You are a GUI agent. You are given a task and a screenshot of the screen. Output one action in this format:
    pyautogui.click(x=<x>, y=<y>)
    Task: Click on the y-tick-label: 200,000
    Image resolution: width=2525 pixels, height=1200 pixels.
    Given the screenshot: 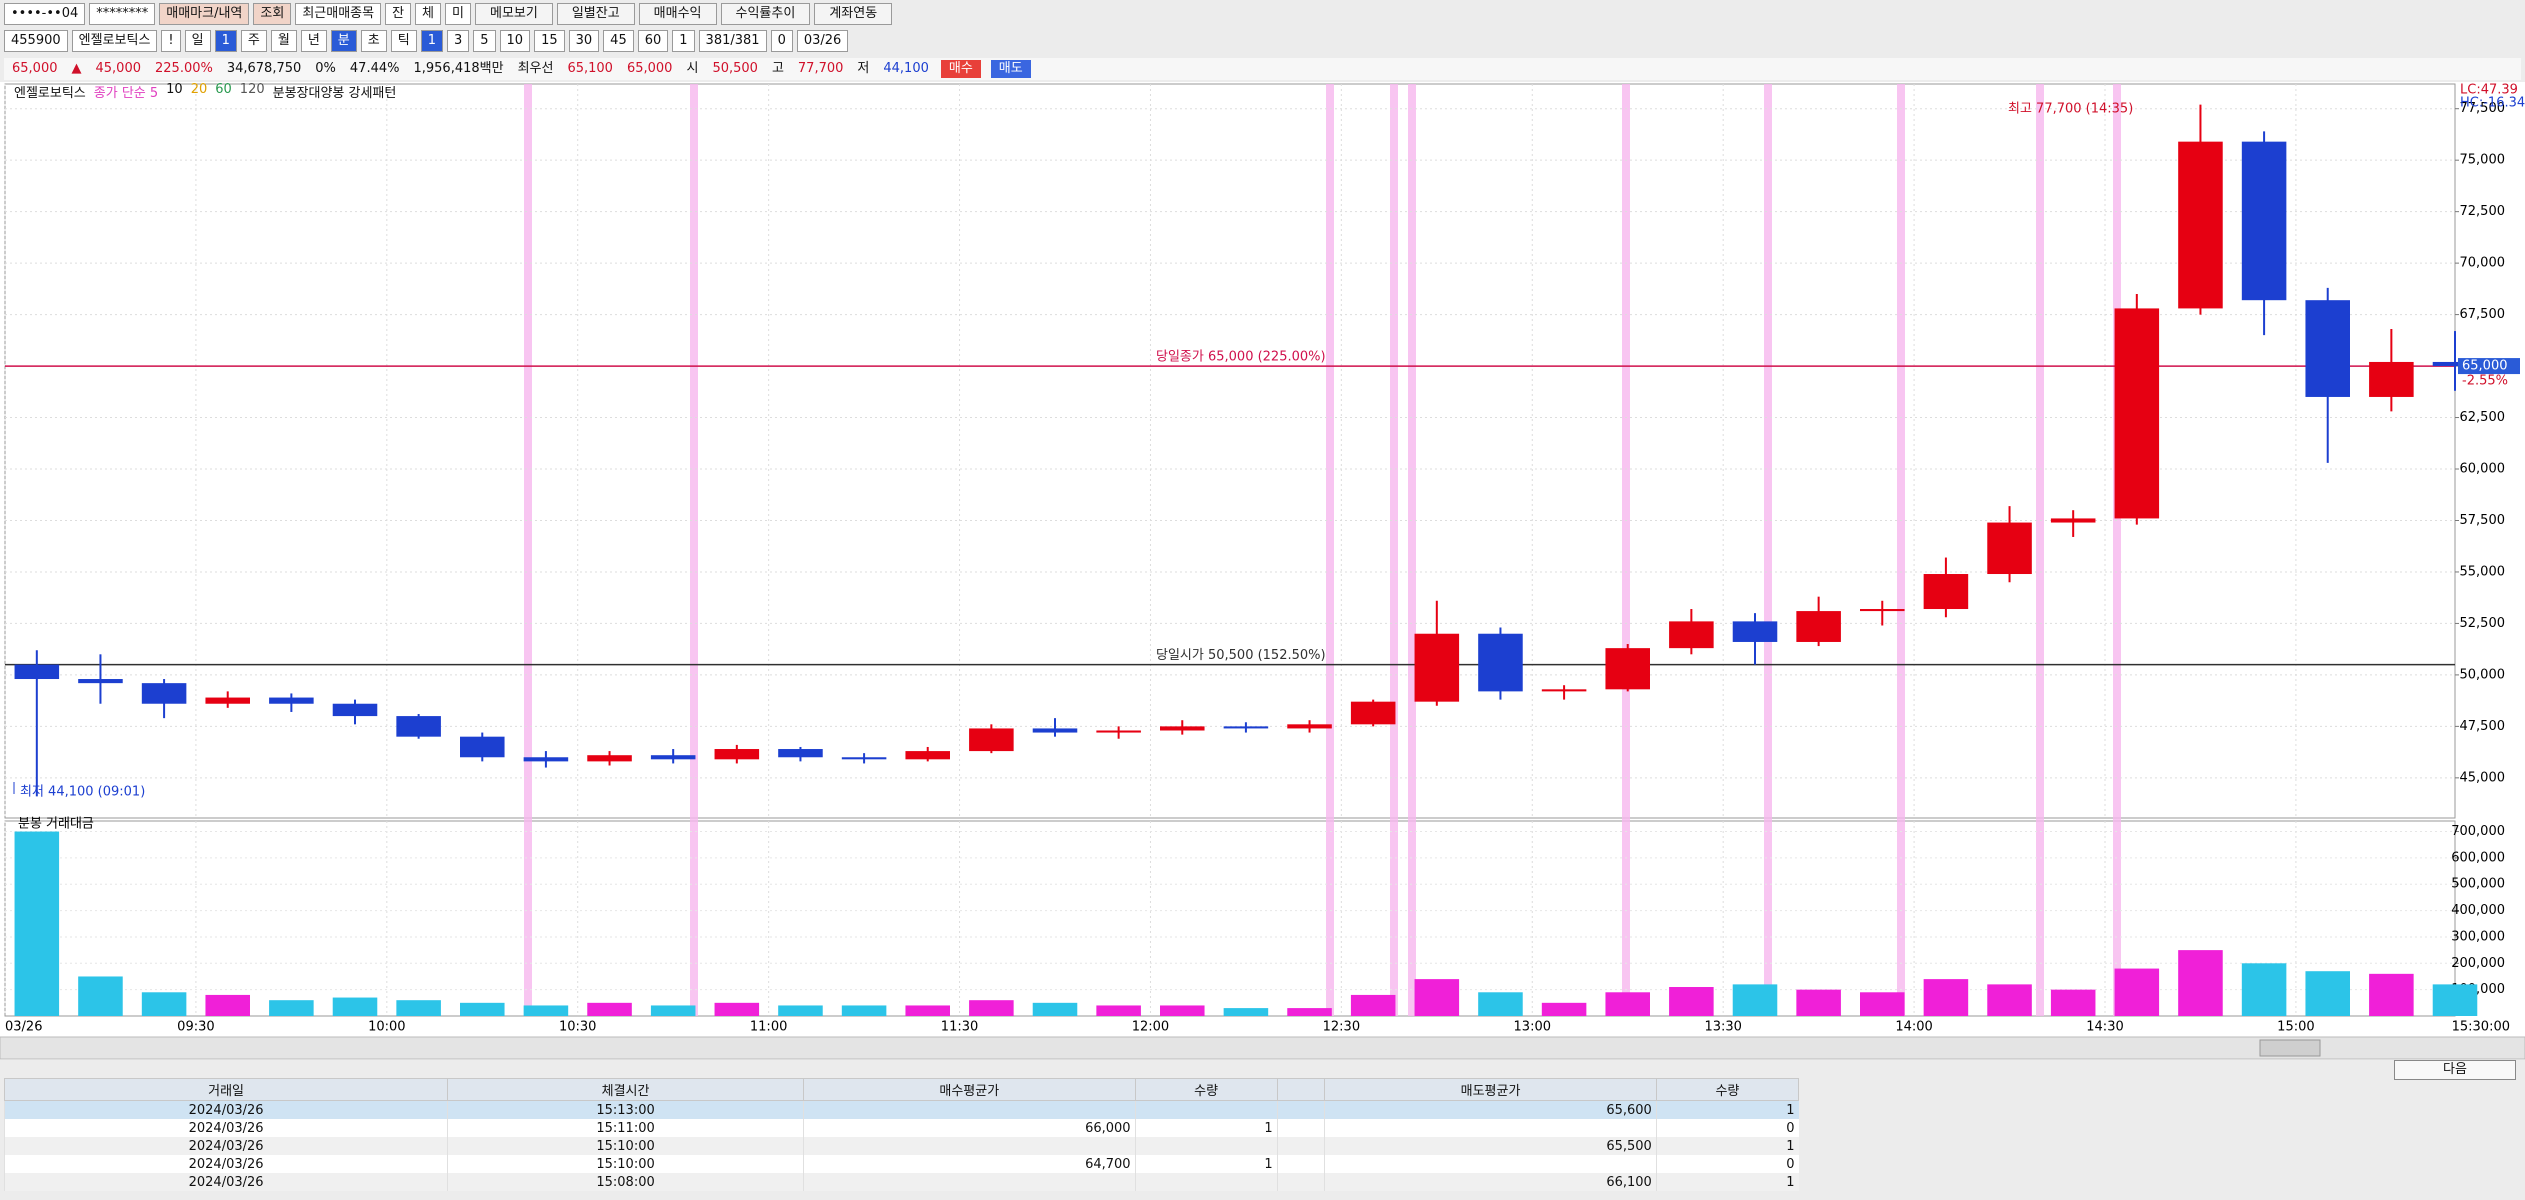 What is the action you would take?
    pyautogui.click(x=2478, y=963)
    